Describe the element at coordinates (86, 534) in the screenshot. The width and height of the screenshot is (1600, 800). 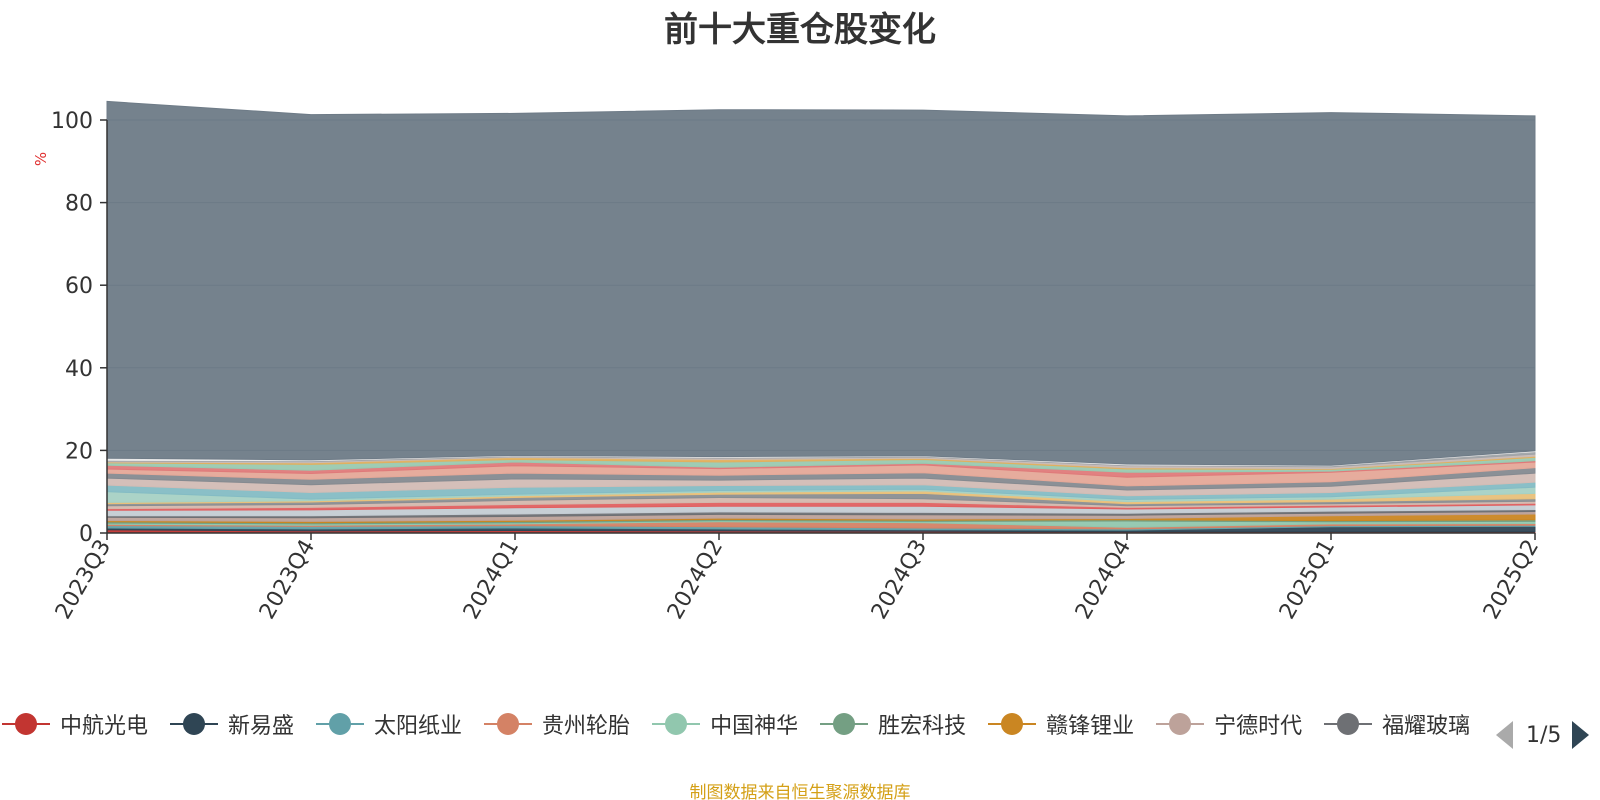
I see `y-tick-label: 0` at that location.